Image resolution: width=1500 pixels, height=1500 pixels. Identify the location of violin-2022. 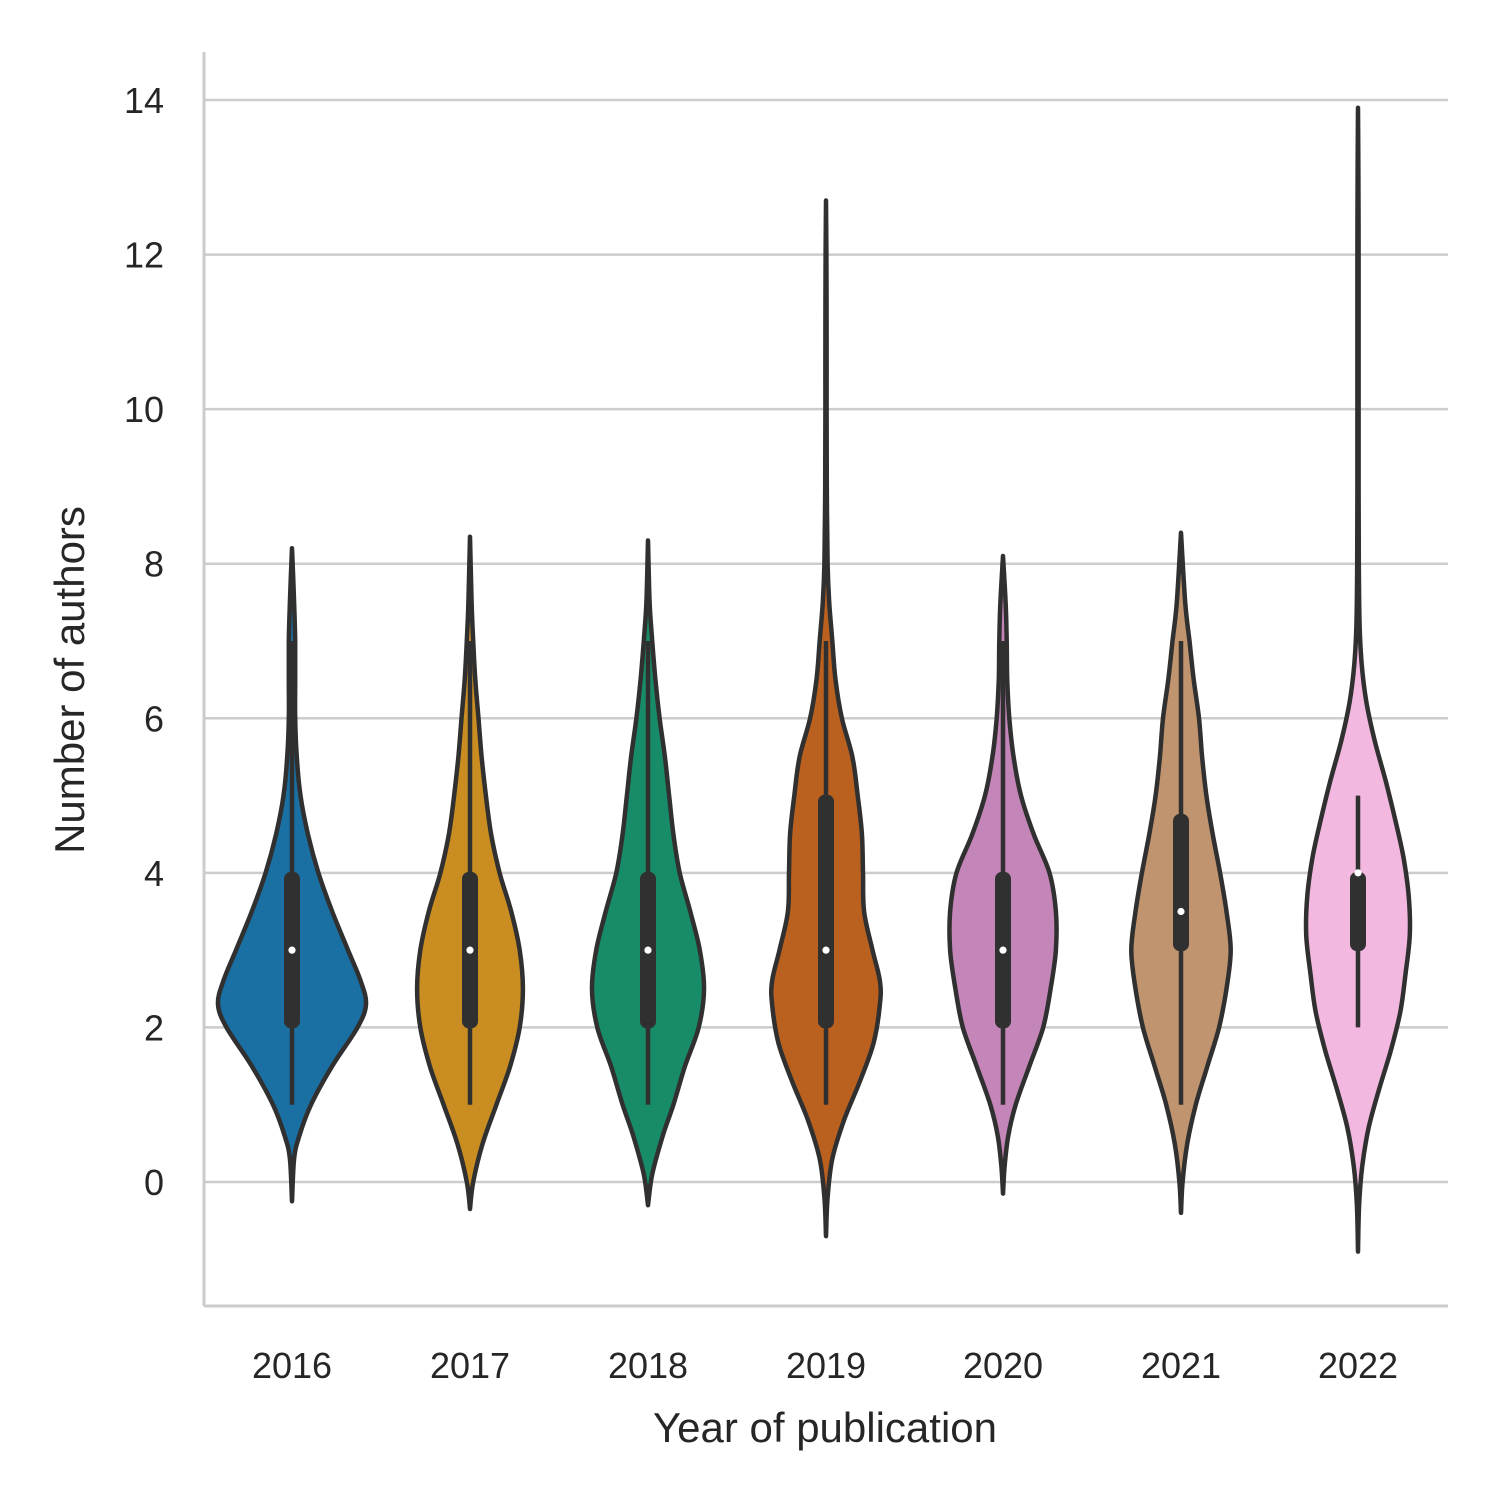
(1358, 679).